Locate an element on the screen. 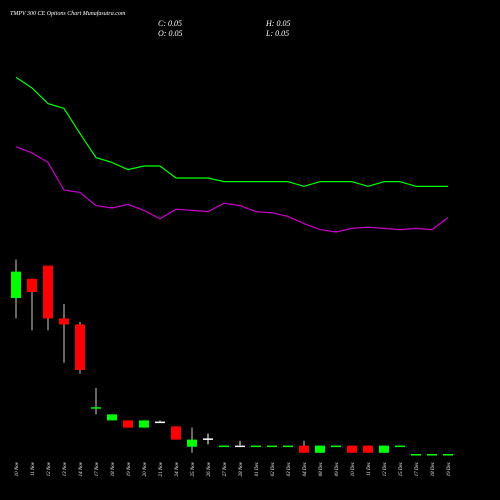 This screenshot has width=500, height=500. x-tick-label: 03 Dec is located at coordinates (289, 468).